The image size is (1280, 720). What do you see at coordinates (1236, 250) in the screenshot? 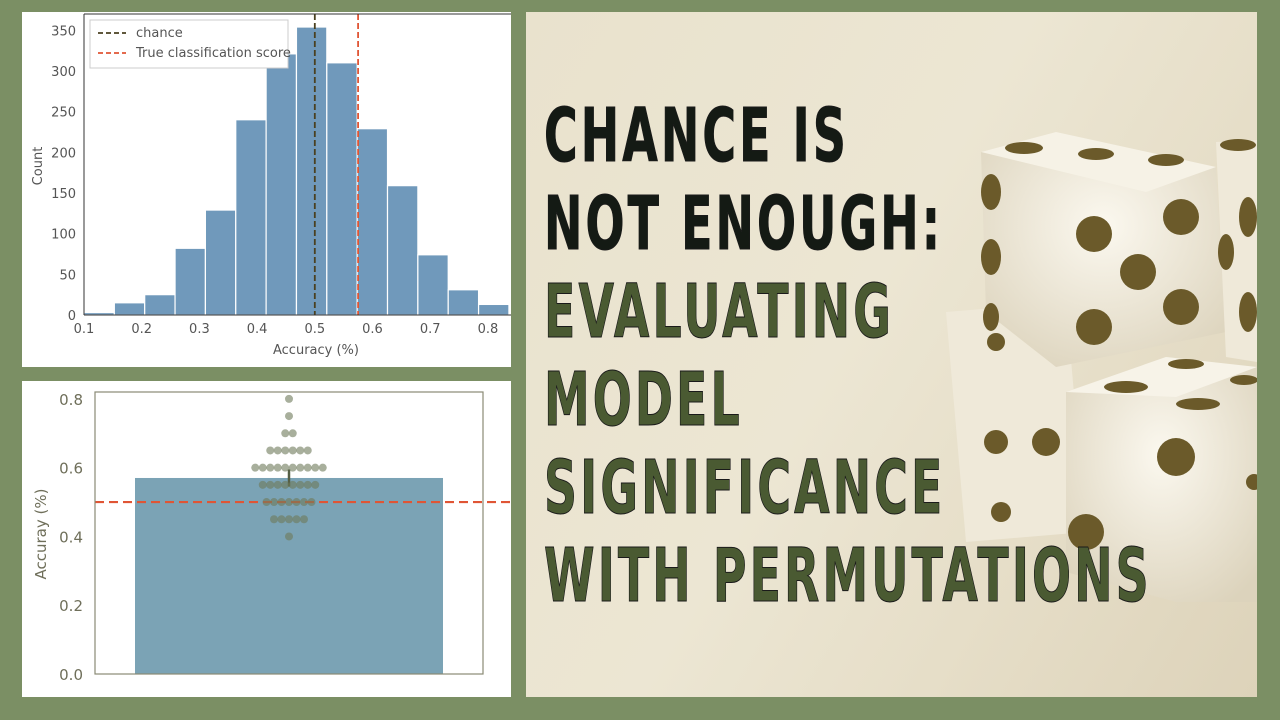
I see `die-right` at bounding box center [1236, 250].